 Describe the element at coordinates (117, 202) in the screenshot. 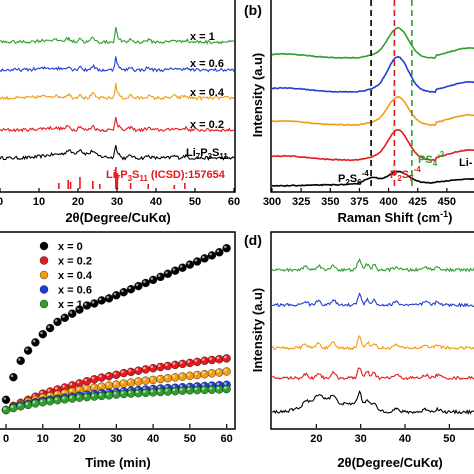

I see `x-tick-label: 30` at that location.